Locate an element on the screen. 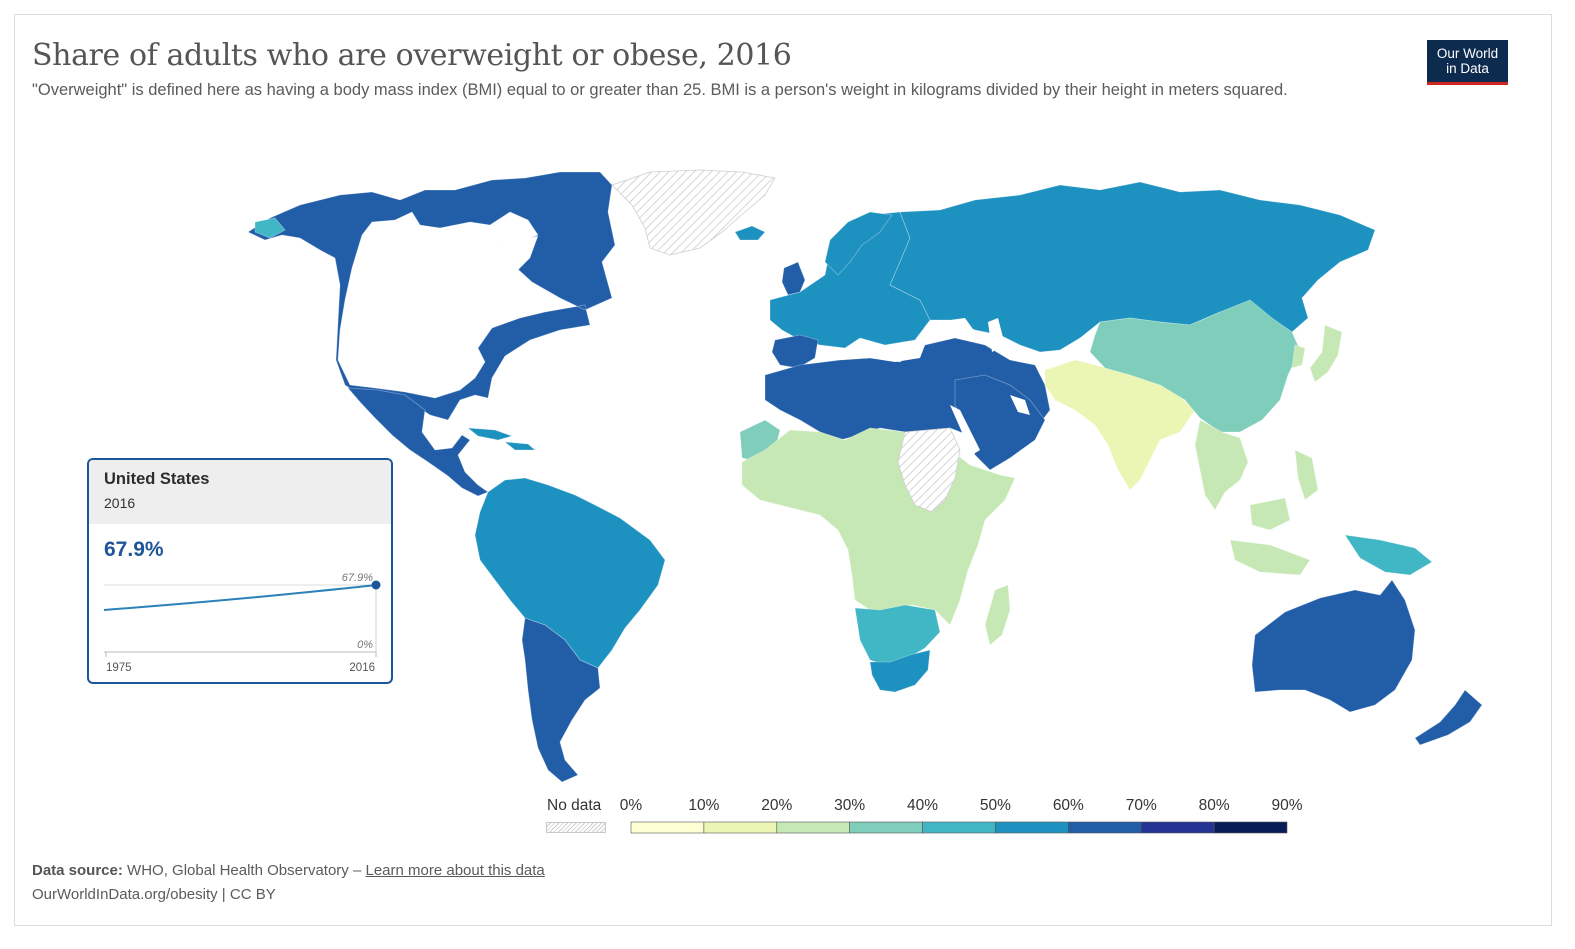 The height and width of the screenshot is (949, 1575). region-greenland is located at coordinates (693, 212).